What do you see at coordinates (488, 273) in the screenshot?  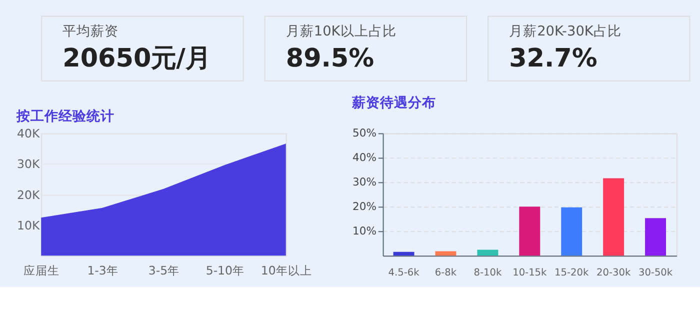 I see `x-tick-label: 8-10k` at bounding box center [488, 273].